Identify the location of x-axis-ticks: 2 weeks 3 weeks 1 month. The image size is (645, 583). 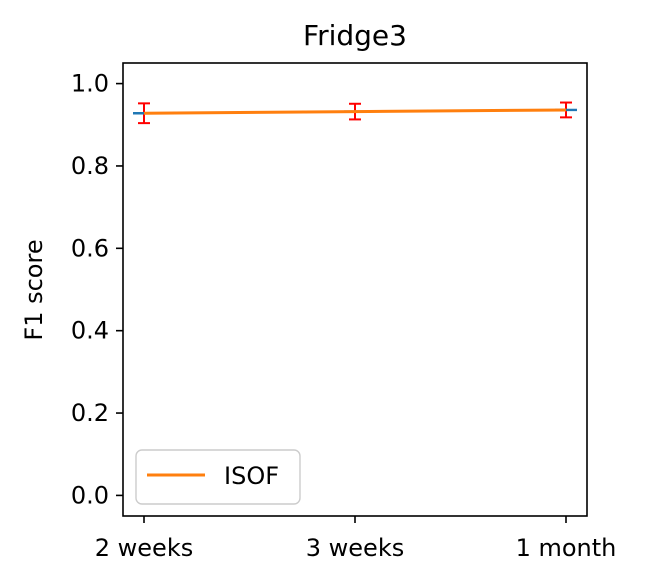
(356, 539).